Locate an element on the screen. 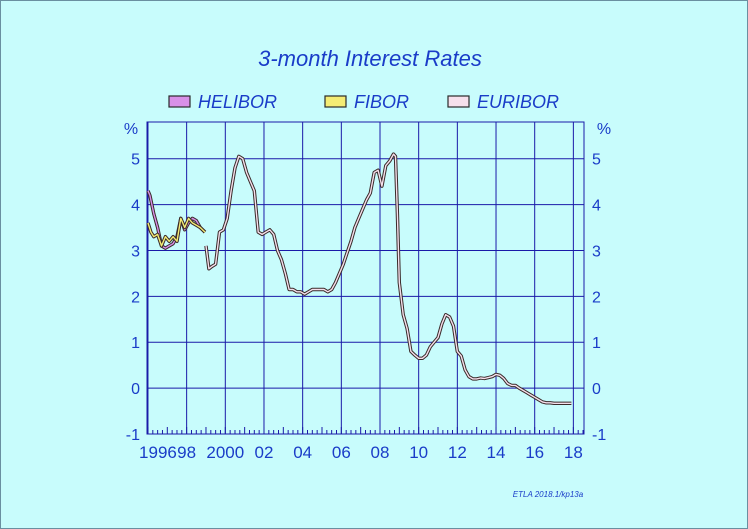  legend-label: FIBOR is located at coordinates (381, 102).